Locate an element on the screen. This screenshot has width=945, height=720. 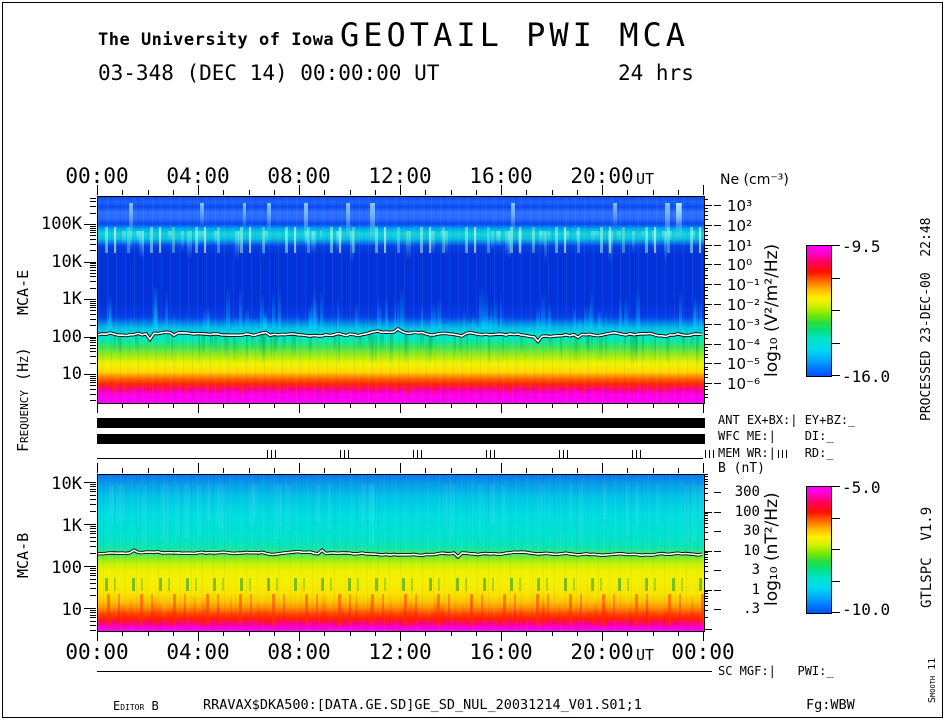
mem-activity-ticks is located at coordinates (442, 454).